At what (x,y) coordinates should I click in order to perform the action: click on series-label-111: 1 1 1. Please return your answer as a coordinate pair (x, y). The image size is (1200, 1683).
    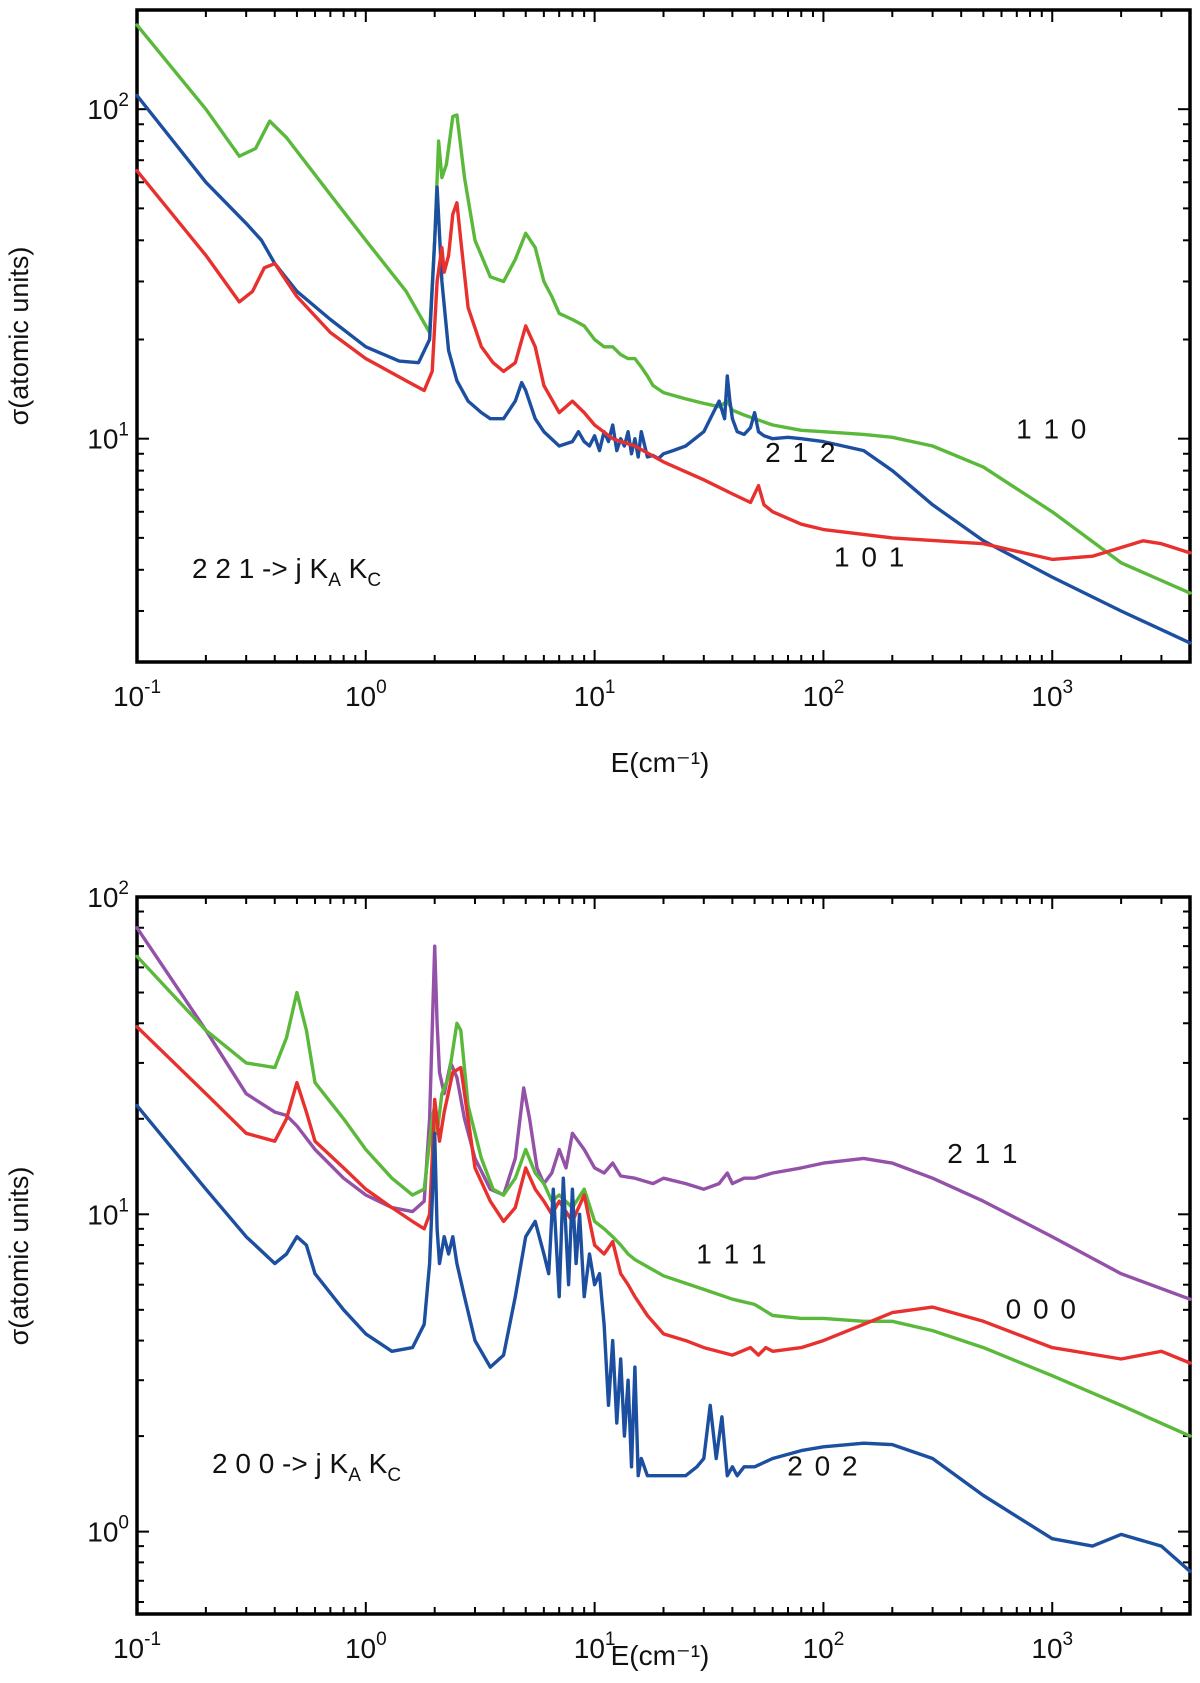
    Looking at the image, I should click on (732, 1253).